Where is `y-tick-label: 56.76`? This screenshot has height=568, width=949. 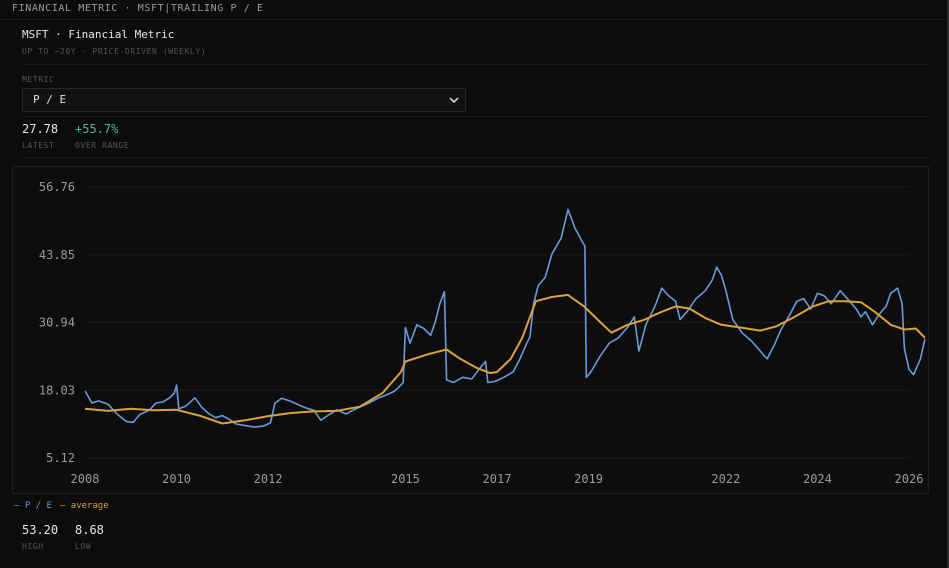 y-tick-label: 56.76 is located at coordinates (57, 187).